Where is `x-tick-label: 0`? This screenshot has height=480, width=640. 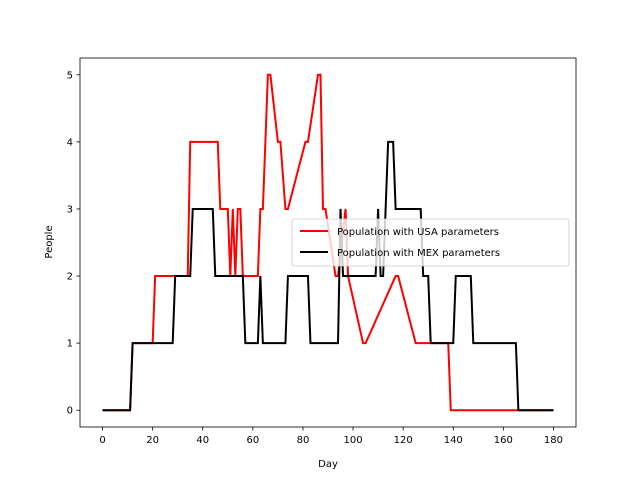
x-tick-label: 0 is located at coordinates (102, 440).